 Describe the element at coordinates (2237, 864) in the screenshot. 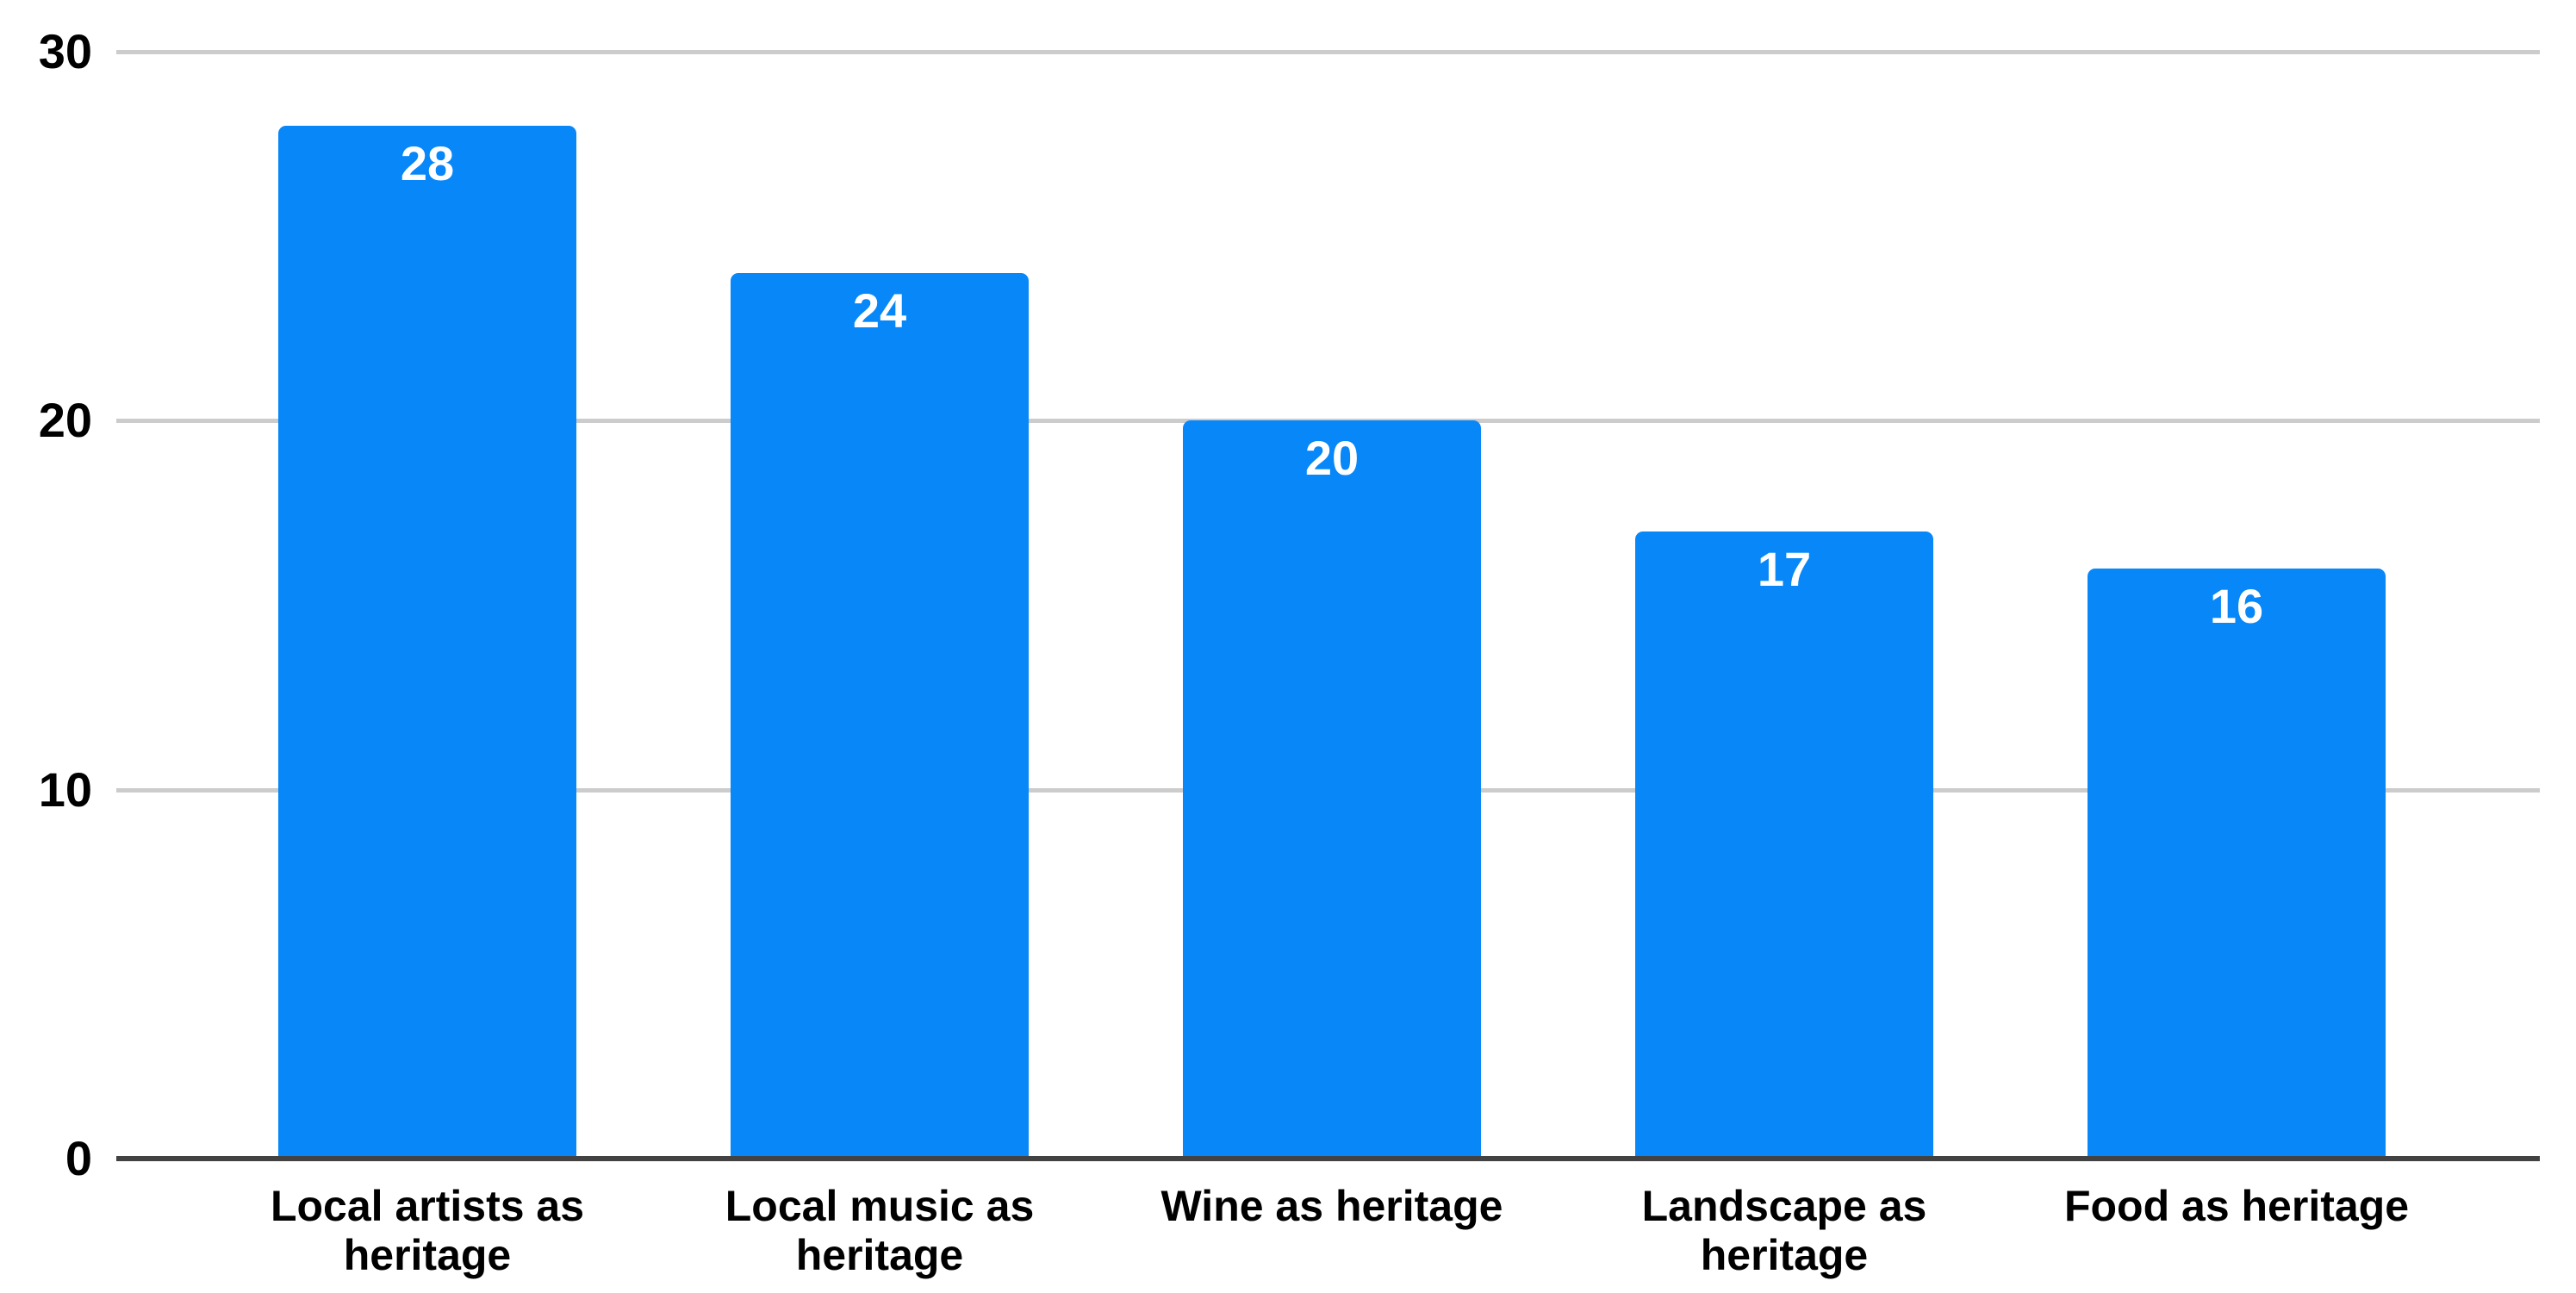

I see `bar: 16` at that location.